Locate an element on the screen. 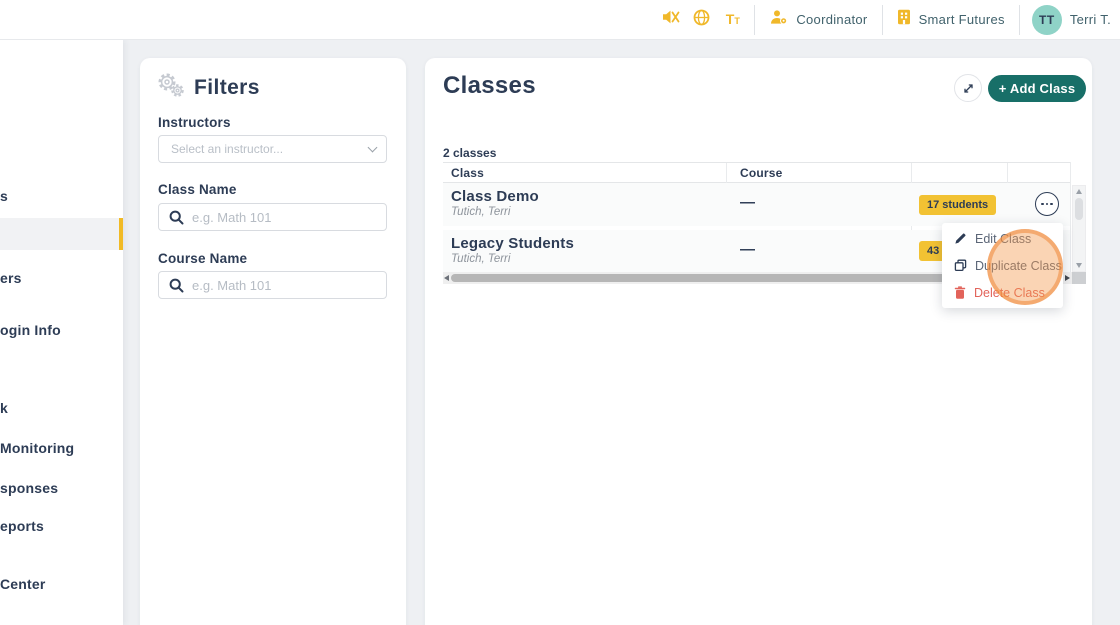  role-switcher: Coordinator is located at coordinates (818, 20).